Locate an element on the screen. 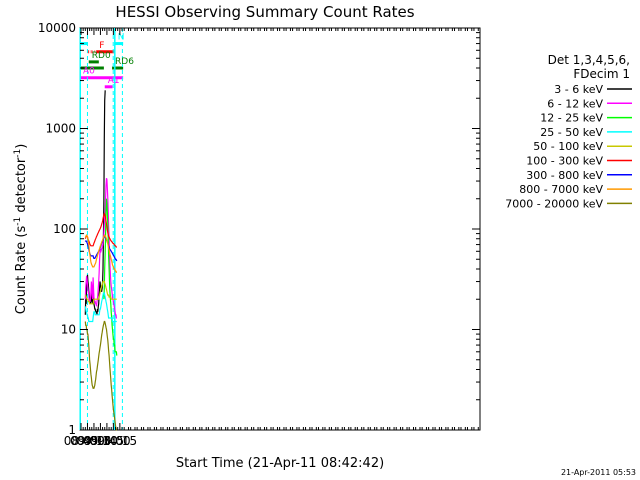  series-line-100-300-kev is located at coordinates (100, 230).